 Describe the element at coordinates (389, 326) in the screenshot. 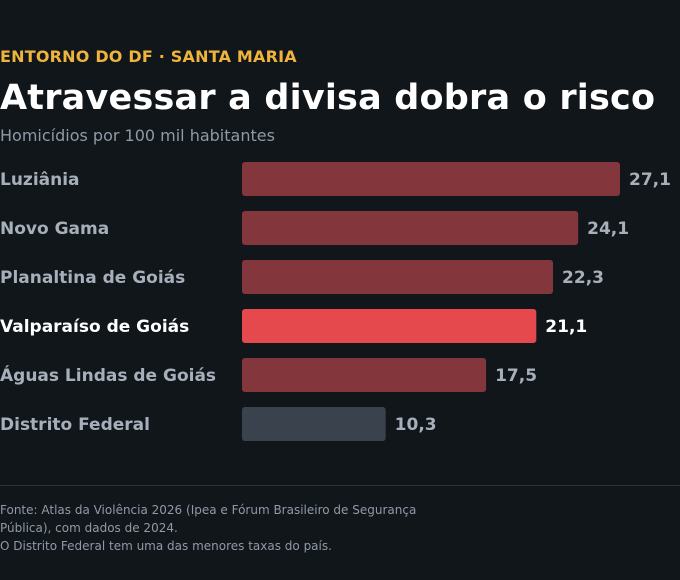

I see `bar-valparaiso-de-goias` at that location.